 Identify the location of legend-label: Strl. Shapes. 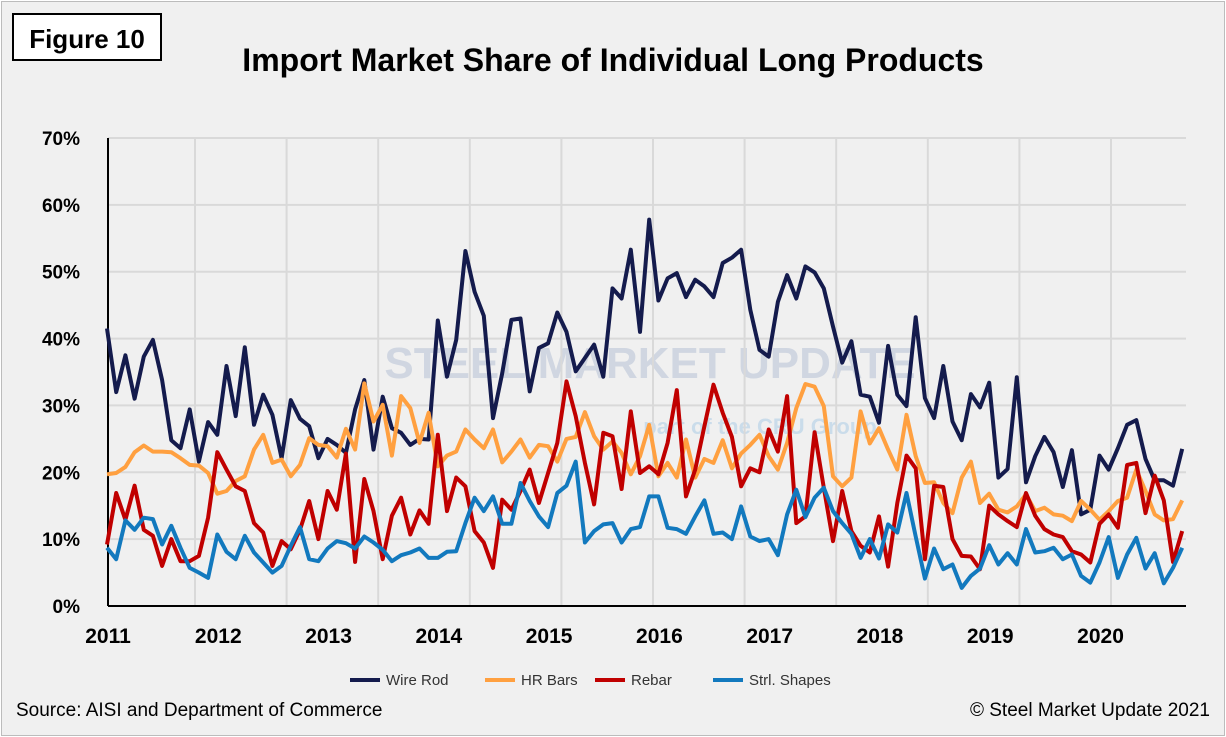
(790, 680).